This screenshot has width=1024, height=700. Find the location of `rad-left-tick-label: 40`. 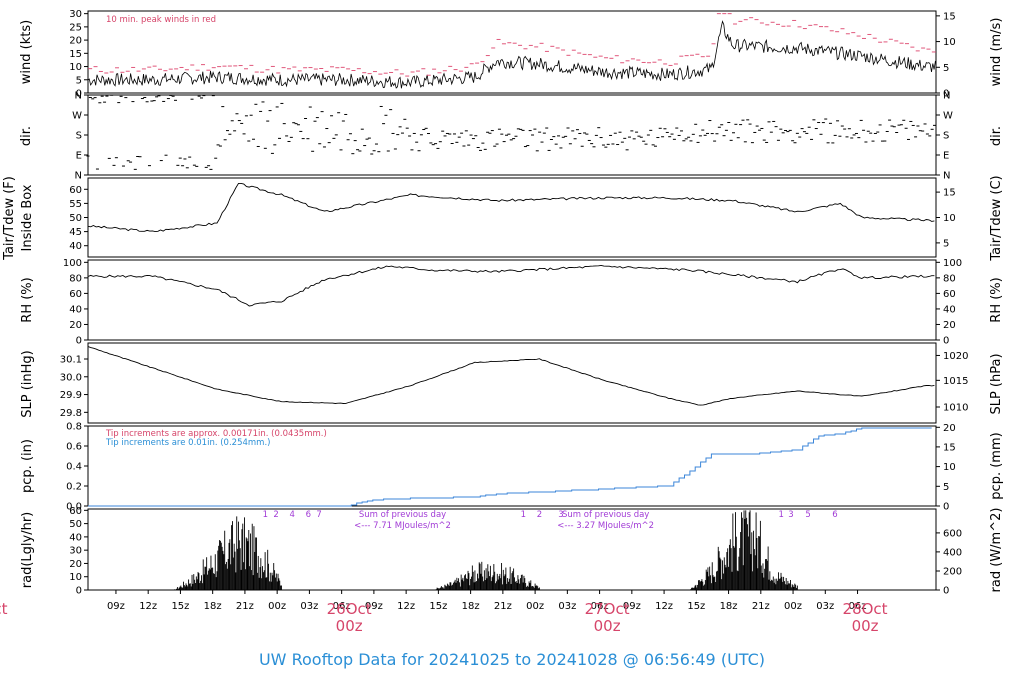

rad-left-tick-label: 40 is located at coordinates (75, 537).